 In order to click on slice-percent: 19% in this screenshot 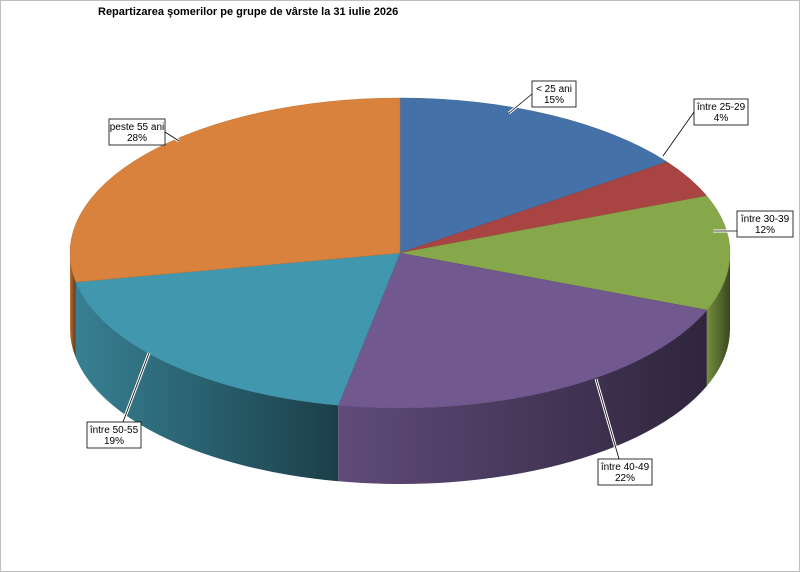, I will do `click(114, 441)`.